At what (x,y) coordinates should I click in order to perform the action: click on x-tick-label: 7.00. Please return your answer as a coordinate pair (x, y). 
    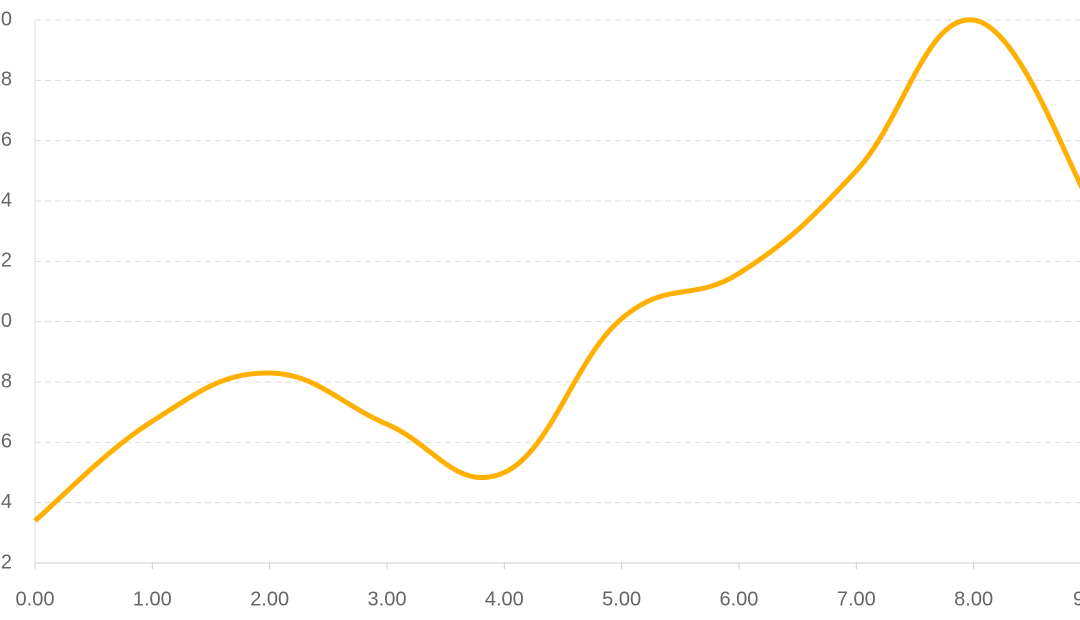
    Looking at the image, I should click on (856, 599).